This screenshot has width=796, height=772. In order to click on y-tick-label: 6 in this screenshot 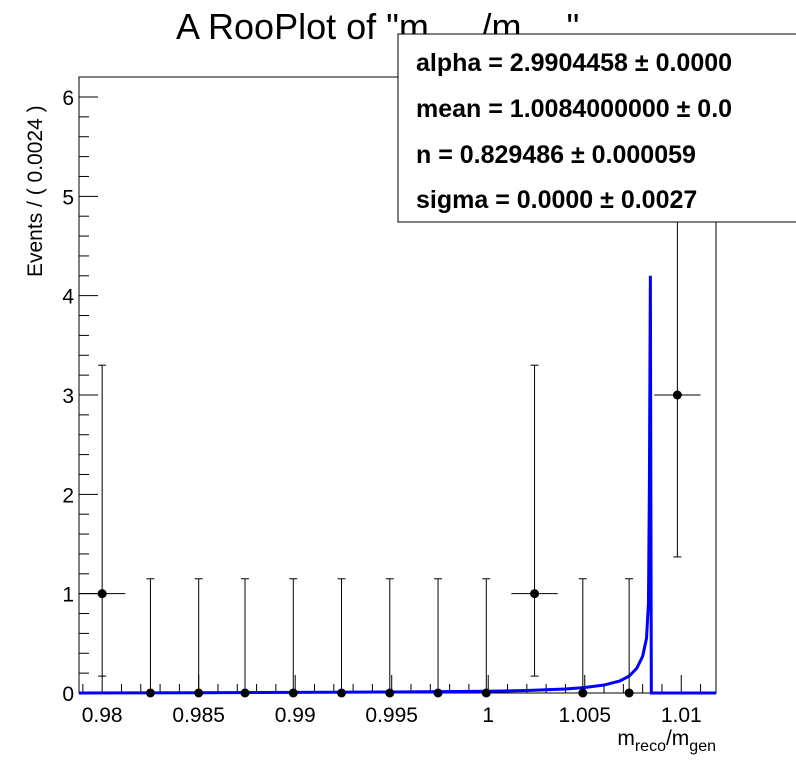, I will do `click(68, 98)`.